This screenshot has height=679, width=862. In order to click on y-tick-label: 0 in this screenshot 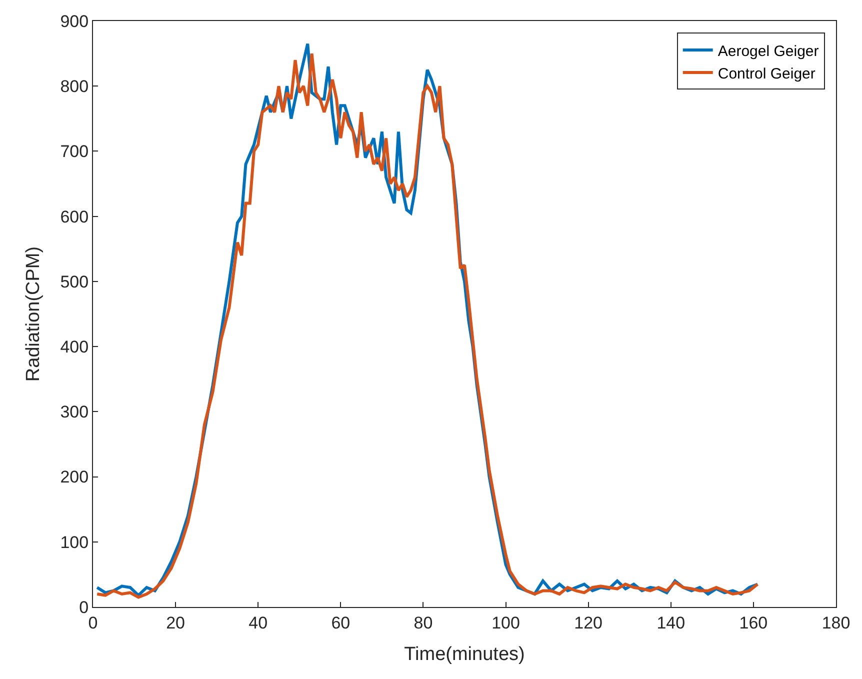, I will do `click(84, 607)`.